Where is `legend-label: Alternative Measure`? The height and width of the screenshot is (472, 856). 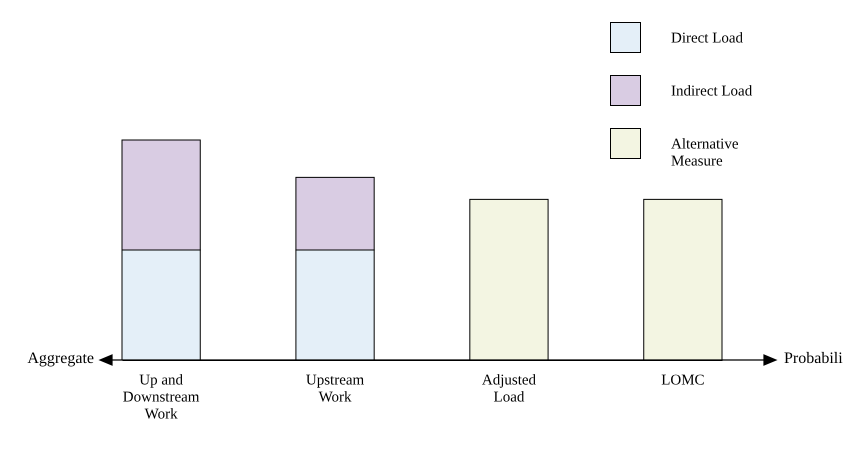
legend-label: Alternative Measure is located at coordinates (705, 153).